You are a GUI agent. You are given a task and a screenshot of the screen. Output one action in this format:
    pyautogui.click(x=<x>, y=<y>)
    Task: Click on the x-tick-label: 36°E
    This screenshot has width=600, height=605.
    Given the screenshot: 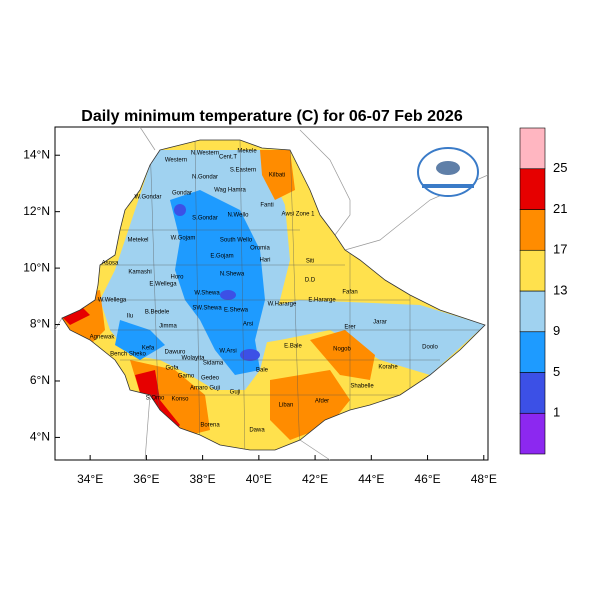 What is the action you would take?
    pyautogui.click(x=146, y=479)
    